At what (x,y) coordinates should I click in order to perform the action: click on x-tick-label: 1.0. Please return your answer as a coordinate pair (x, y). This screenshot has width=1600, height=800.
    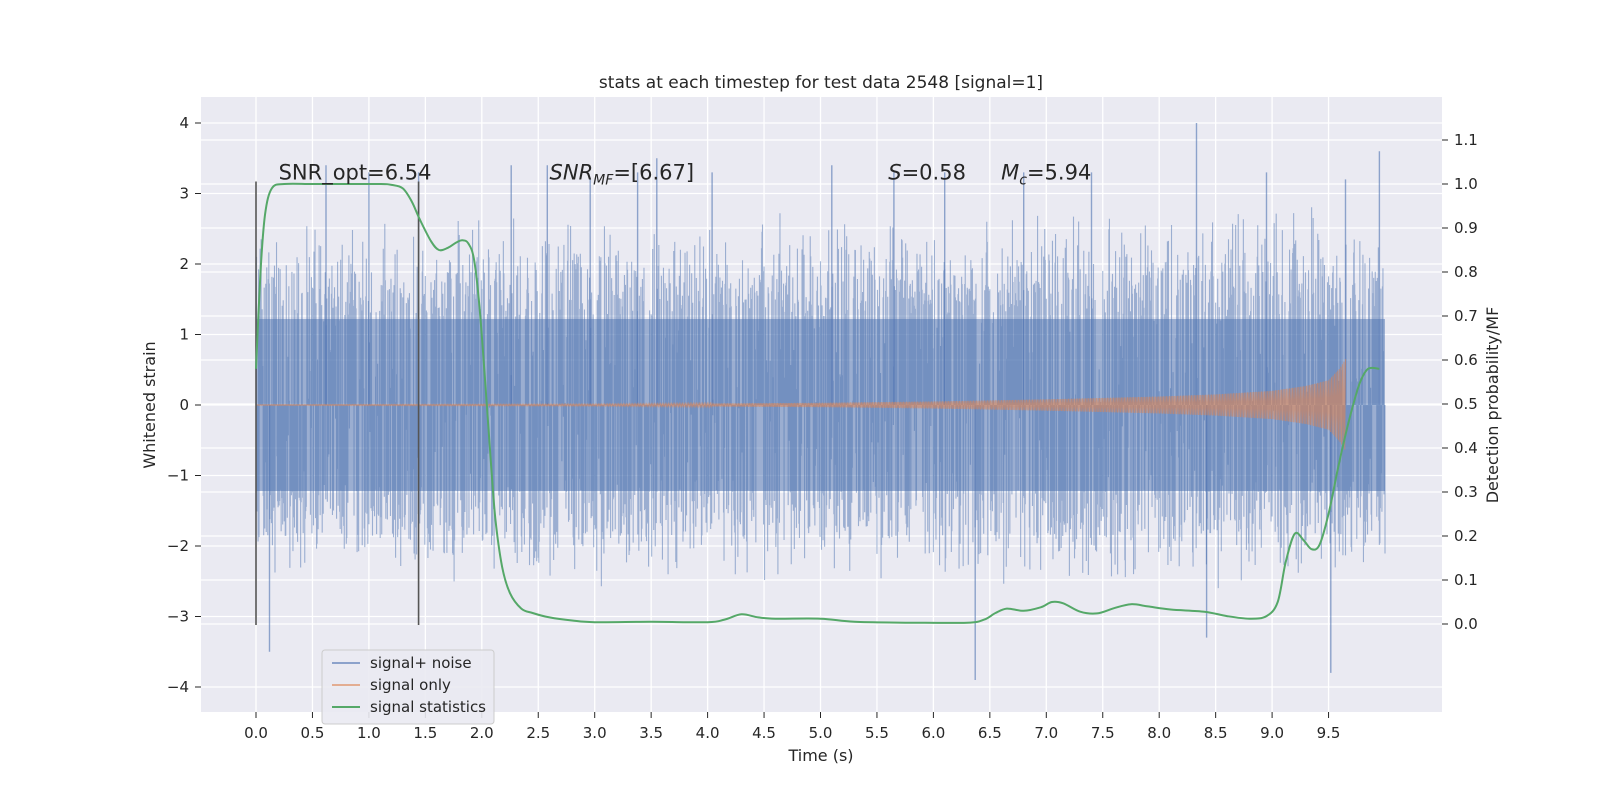
    Looking at the image, I should click on (369, 733).